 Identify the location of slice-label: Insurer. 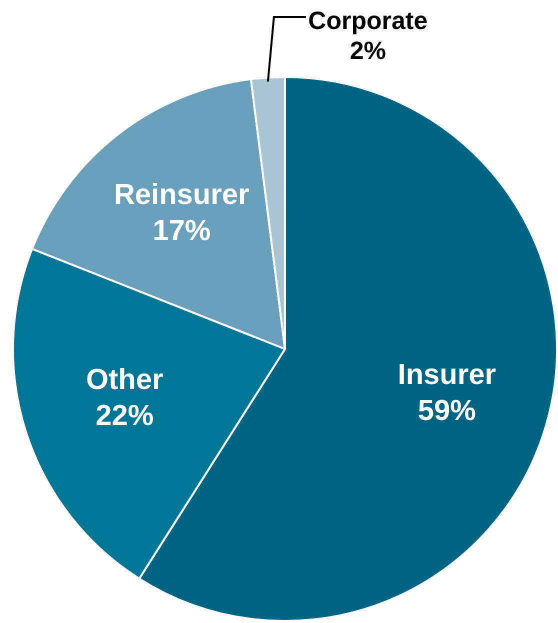
(447, 375).